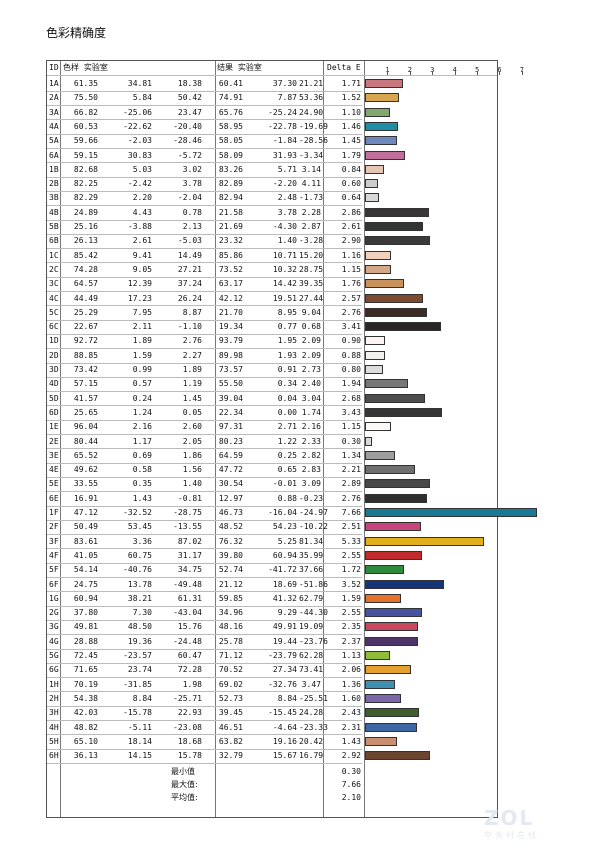 Image resolution: width=591 pixels, height=850 pixels. Describe the element at coordinates (54, 484) in the screenshot. I see `patch-id: 5E` at that location.